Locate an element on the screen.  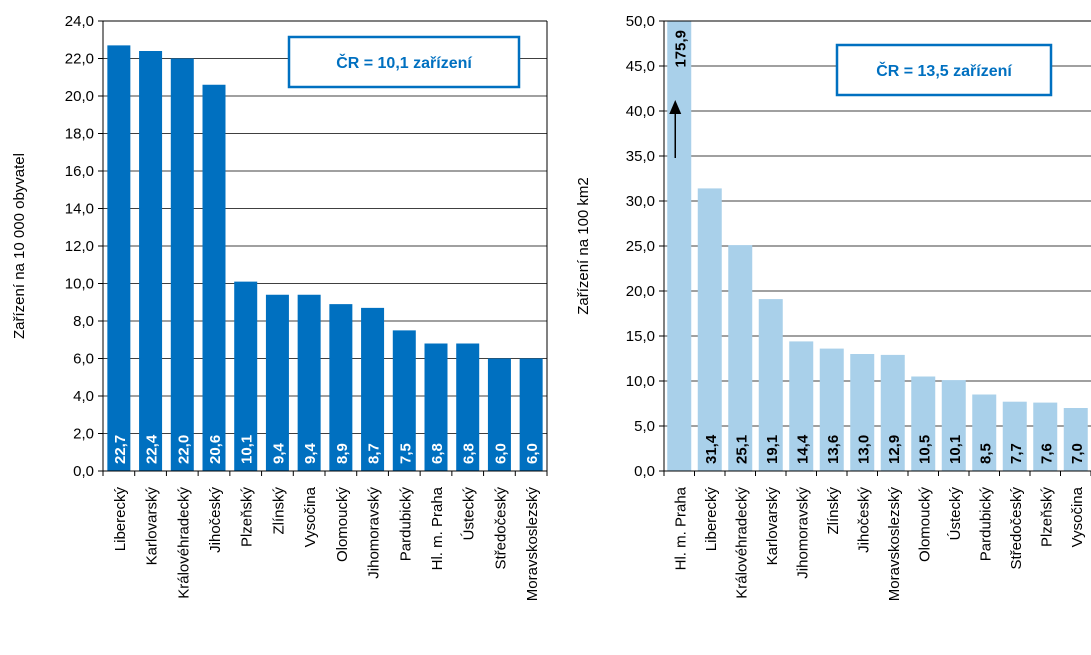
data-label: 7,0 is located at coordinates (1077, 453).